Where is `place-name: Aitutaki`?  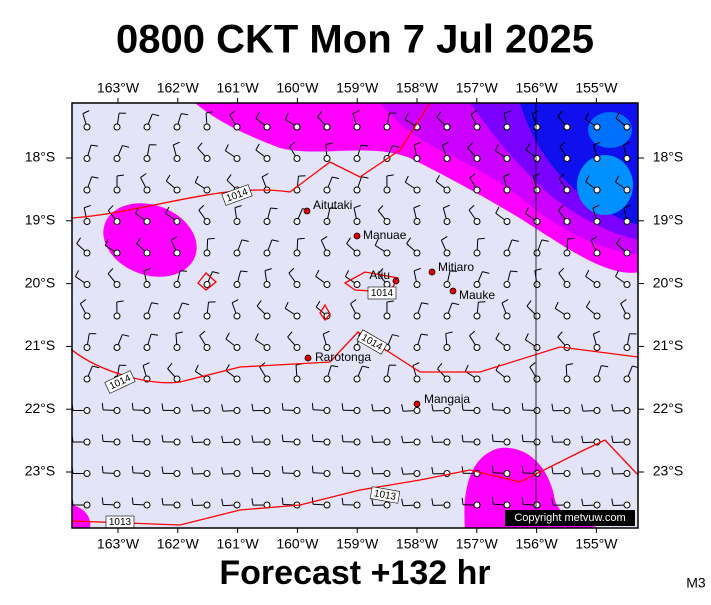
place-name: Aitutaki is located at coordinates (332, 205).